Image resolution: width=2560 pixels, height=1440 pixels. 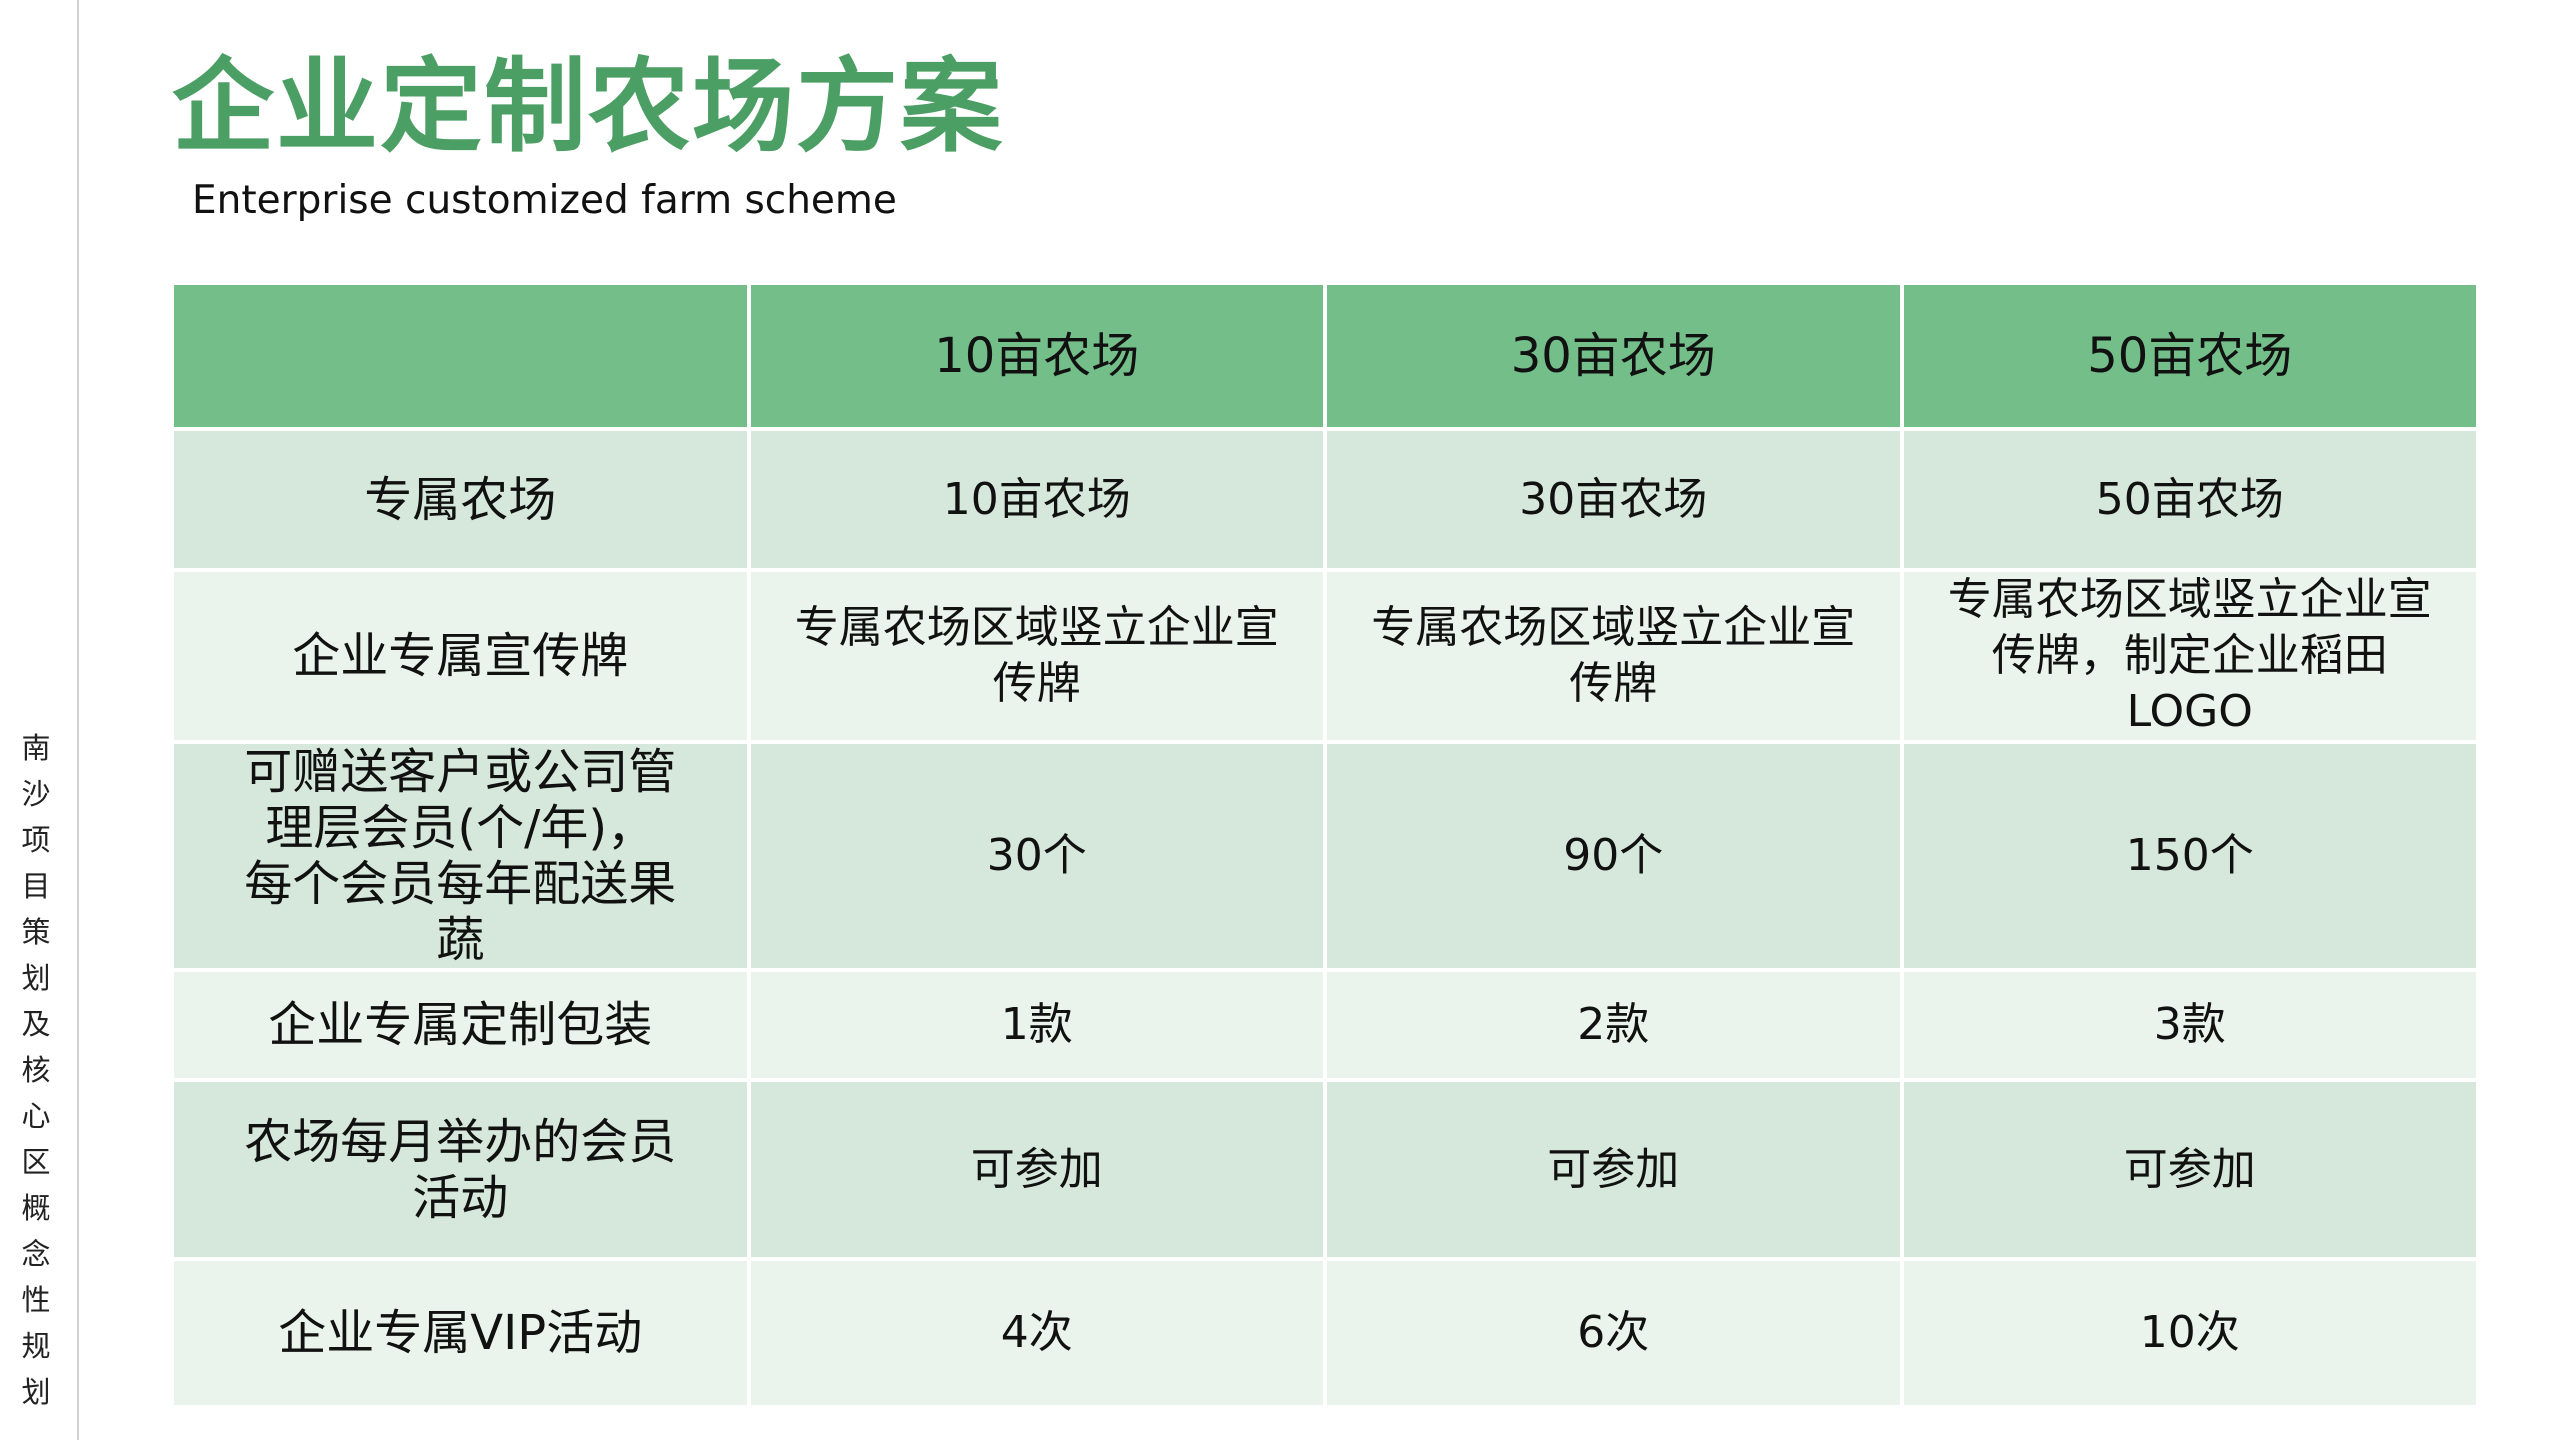 What do you see at coordinates (1613, 1333) in the screenshot?
I see `table-cell: 6次` at bounding box center [1613, 1333].